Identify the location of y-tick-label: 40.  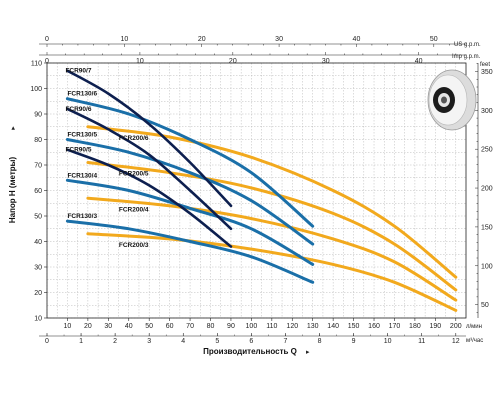
(38, 242).